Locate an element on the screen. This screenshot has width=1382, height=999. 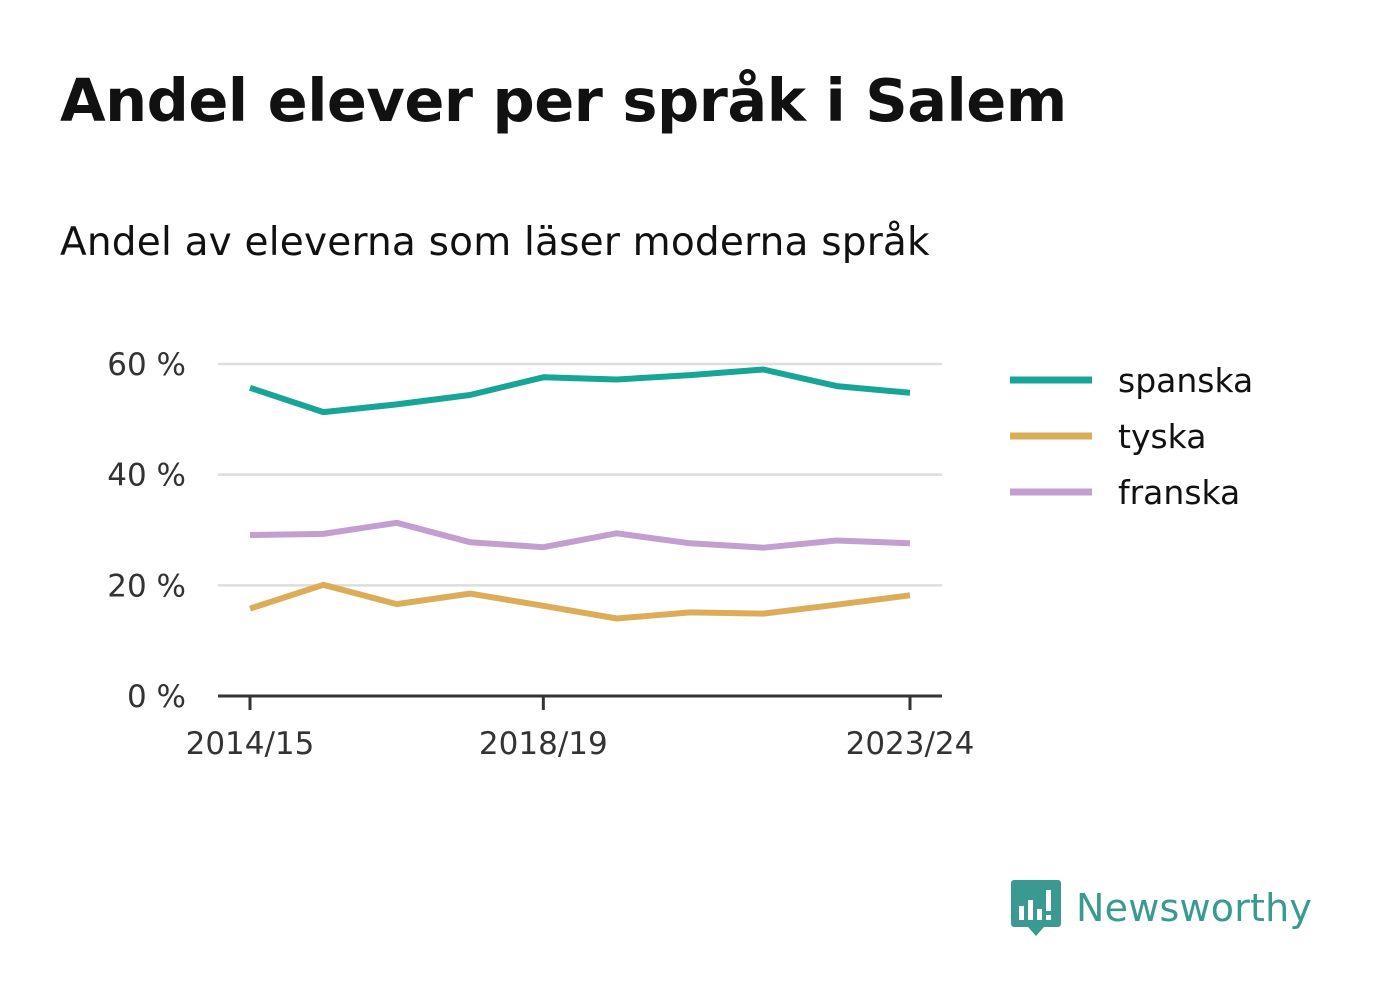
newsworthy-brand: Newsworthy is located at coordinates (1161, 908).